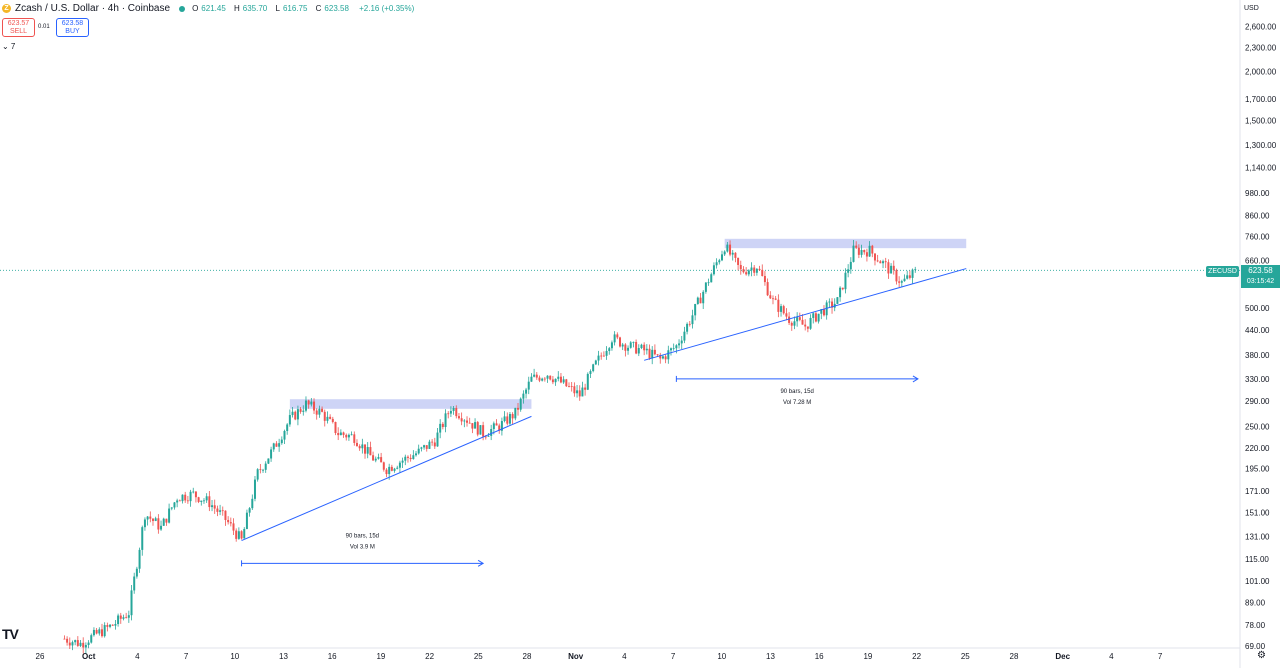  I want to click on buy-button: 623.58 BUY, so click(72, 27).